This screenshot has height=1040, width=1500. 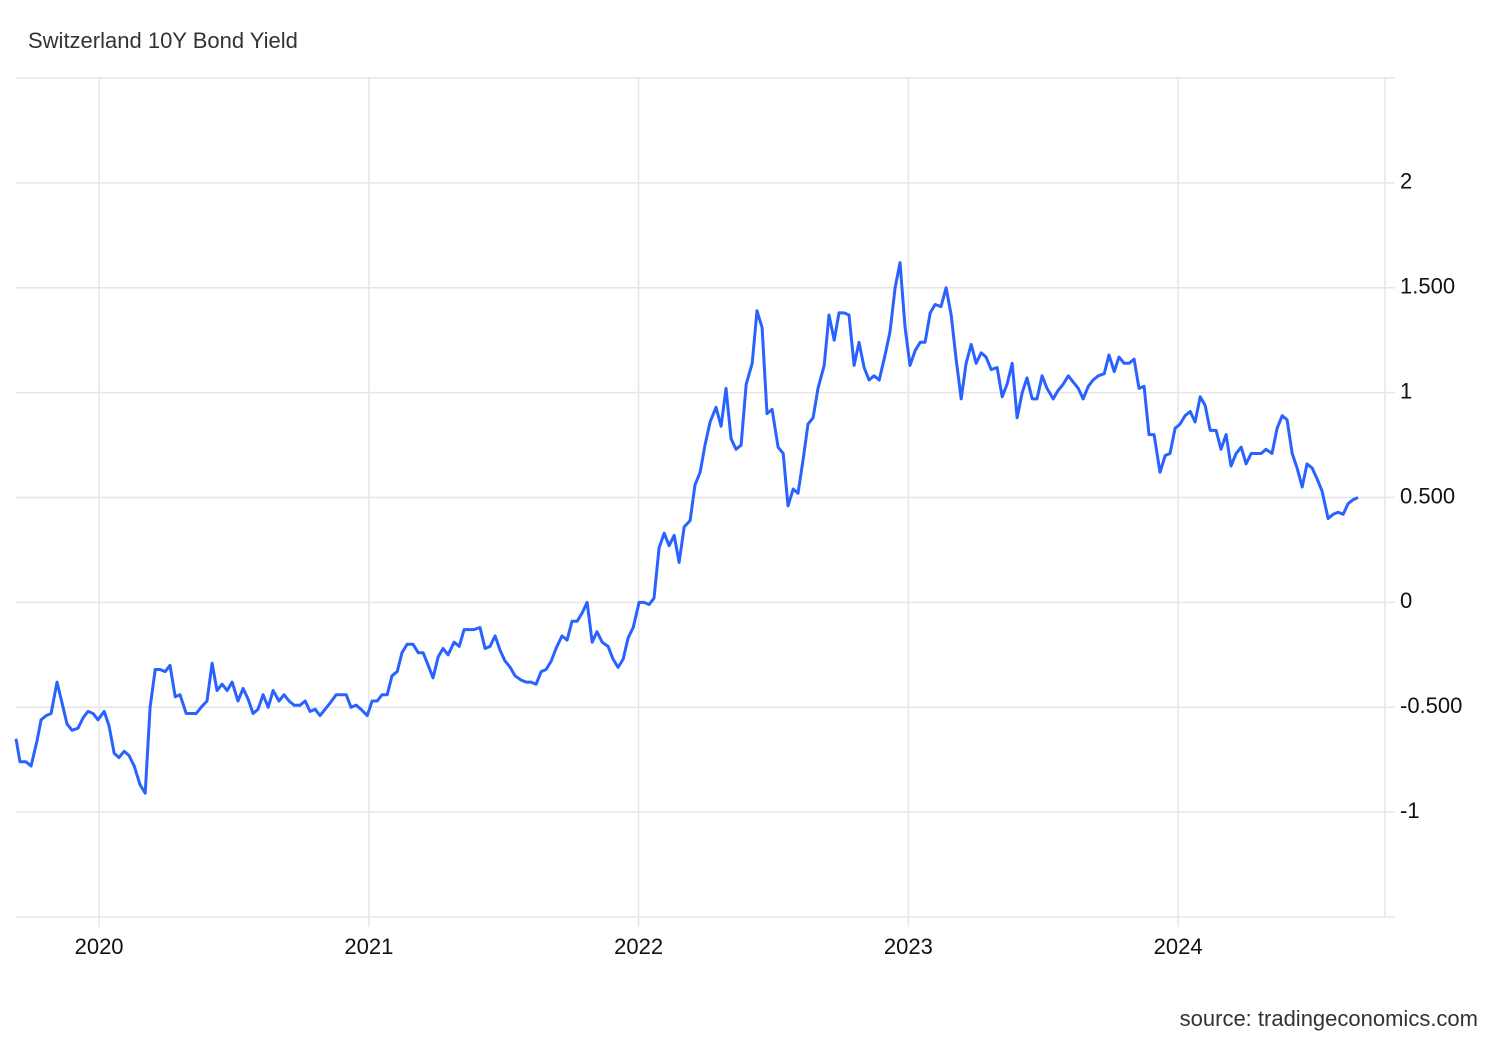 What do you see at coordinates (1431, 705) in the screenshot?
I see `y-tick-label: -0.500` at bounding box center [1431, 705].